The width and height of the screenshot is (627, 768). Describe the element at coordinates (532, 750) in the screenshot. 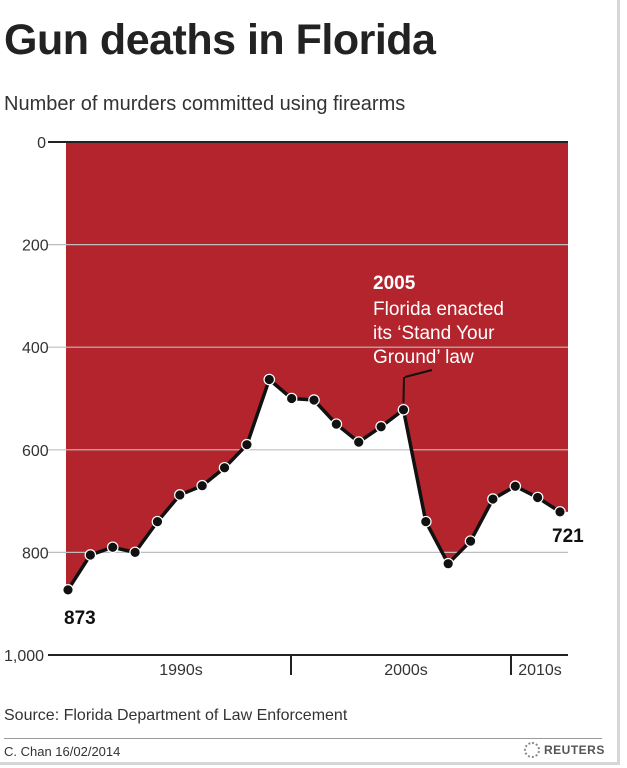

I see `reuters-logo-icon` at that location.